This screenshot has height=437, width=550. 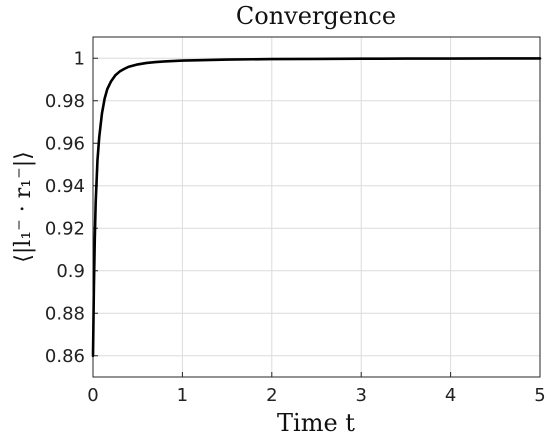 What do you see at coordinates (70, 271) in the screenshot?
I see `y-tick-label: 0.9` at bounding box center [70, 271].